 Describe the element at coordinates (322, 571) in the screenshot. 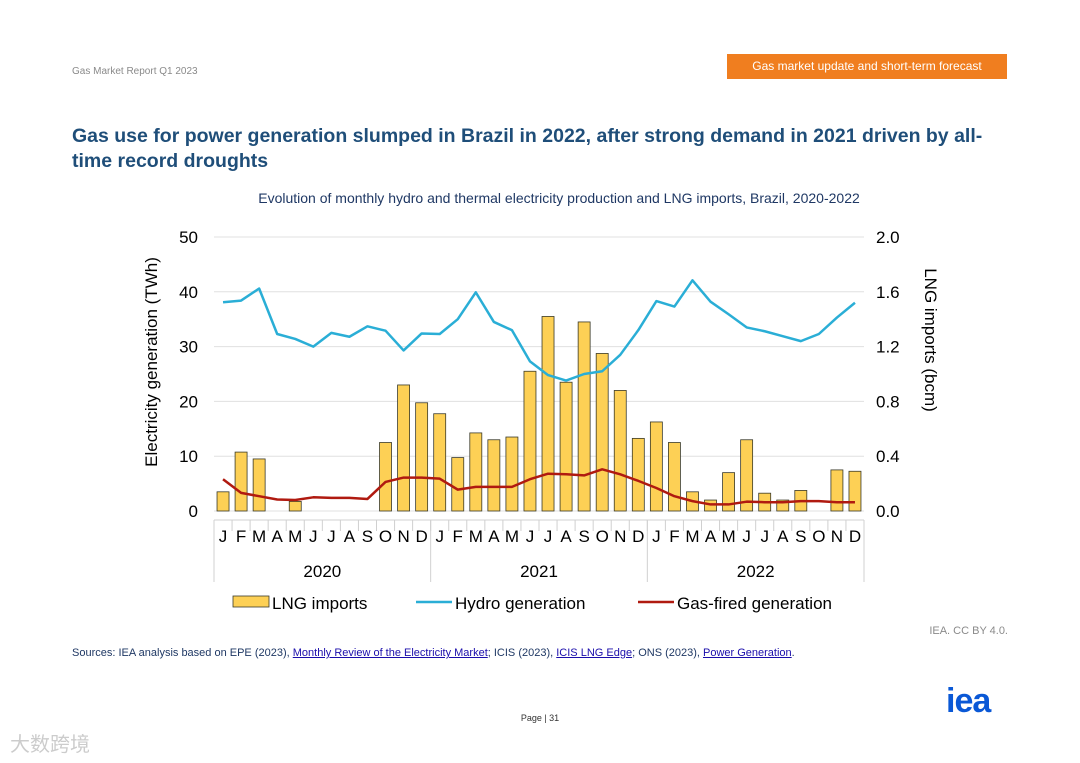

I see `year-label: 2020` at that location.